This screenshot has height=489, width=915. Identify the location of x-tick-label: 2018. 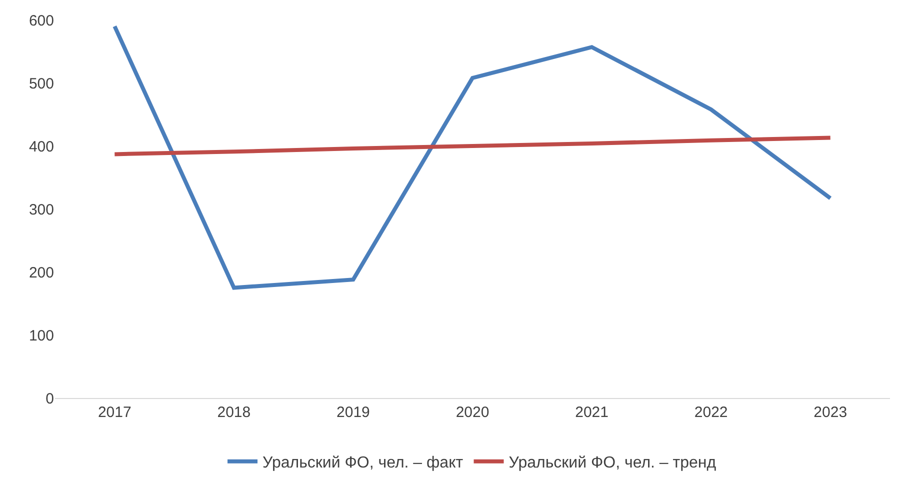
(234, 412).